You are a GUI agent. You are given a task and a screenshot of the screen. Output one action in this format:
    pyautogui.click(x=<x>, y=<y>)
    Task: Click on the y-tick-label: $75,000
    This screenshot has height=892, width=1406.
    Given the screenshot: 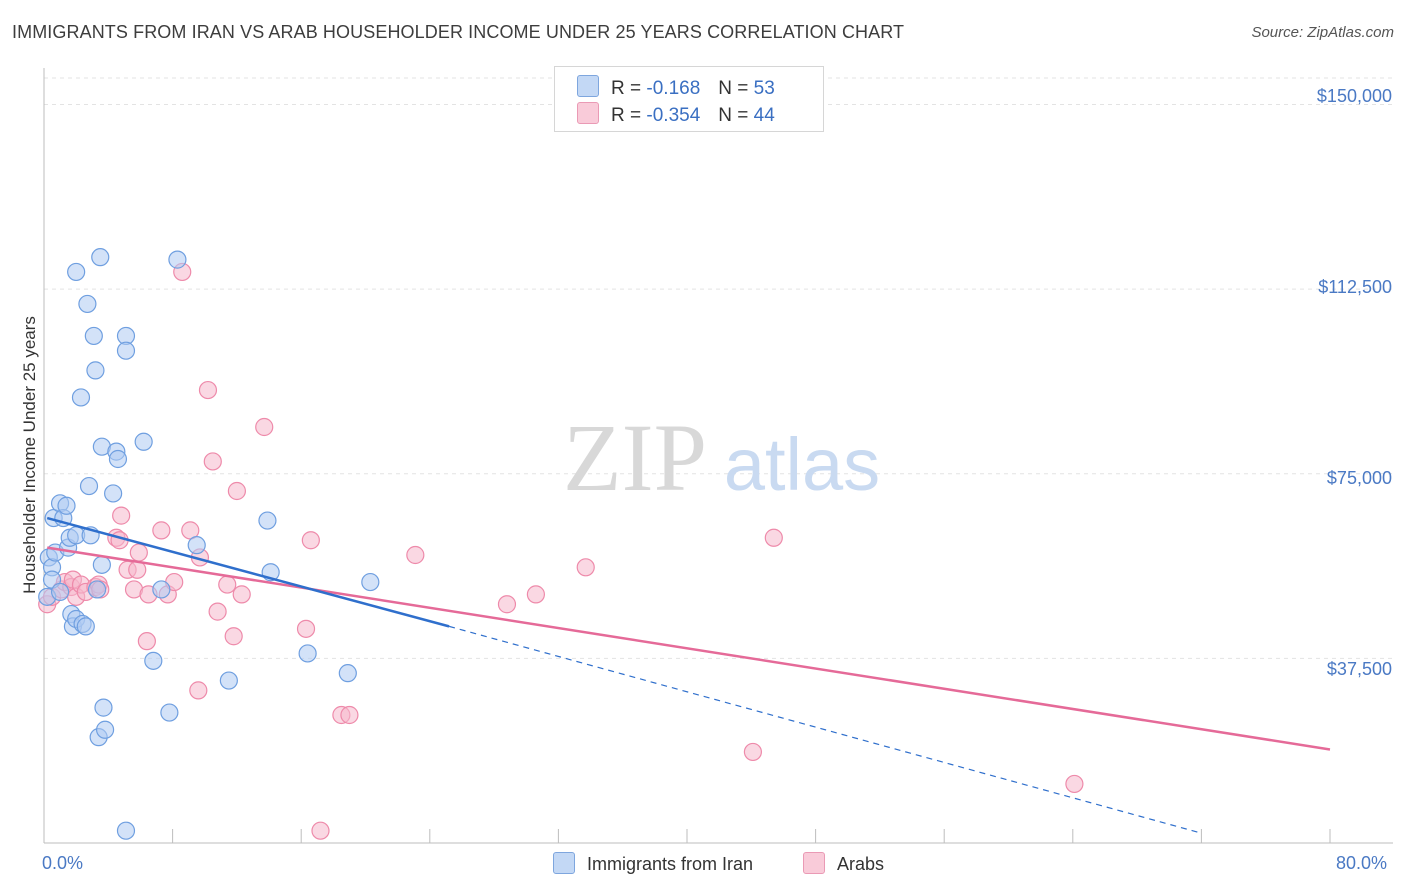 What is the action you would take?
    pyautogui.click(x=1359, y=478)
    